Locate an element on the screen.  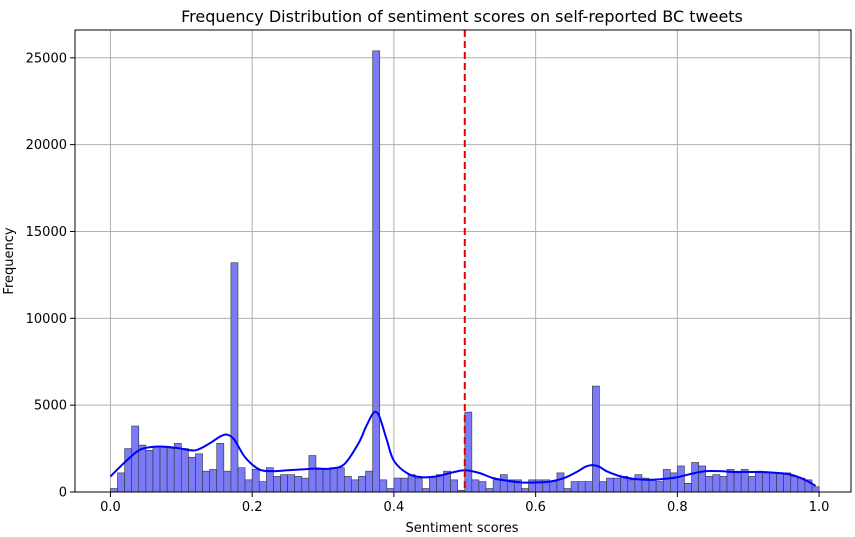
y-tick-label: 20000 is located at coordinates (46, 145).